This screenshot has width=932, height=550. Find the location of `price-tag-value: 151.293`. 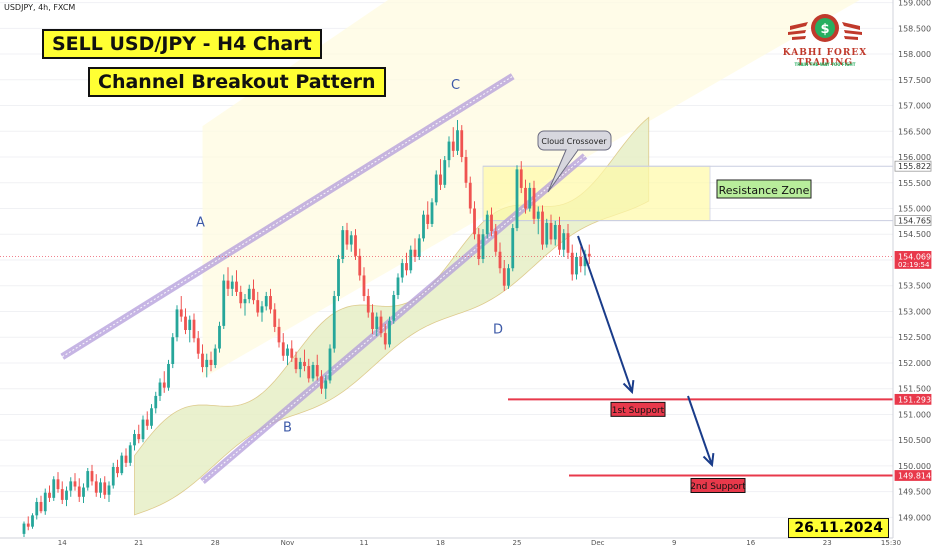

price-tag-value: 151.293 is located at coordinates (914, 399).